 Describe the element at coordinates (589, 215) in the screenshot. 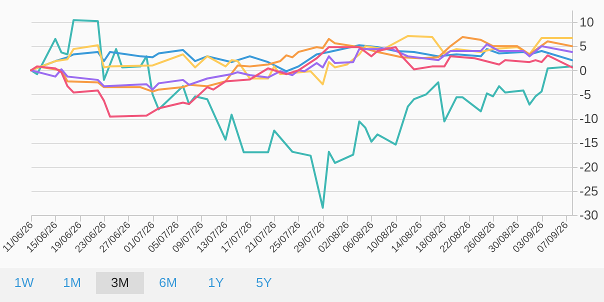

I see `y-tick-label: -30` at that location.